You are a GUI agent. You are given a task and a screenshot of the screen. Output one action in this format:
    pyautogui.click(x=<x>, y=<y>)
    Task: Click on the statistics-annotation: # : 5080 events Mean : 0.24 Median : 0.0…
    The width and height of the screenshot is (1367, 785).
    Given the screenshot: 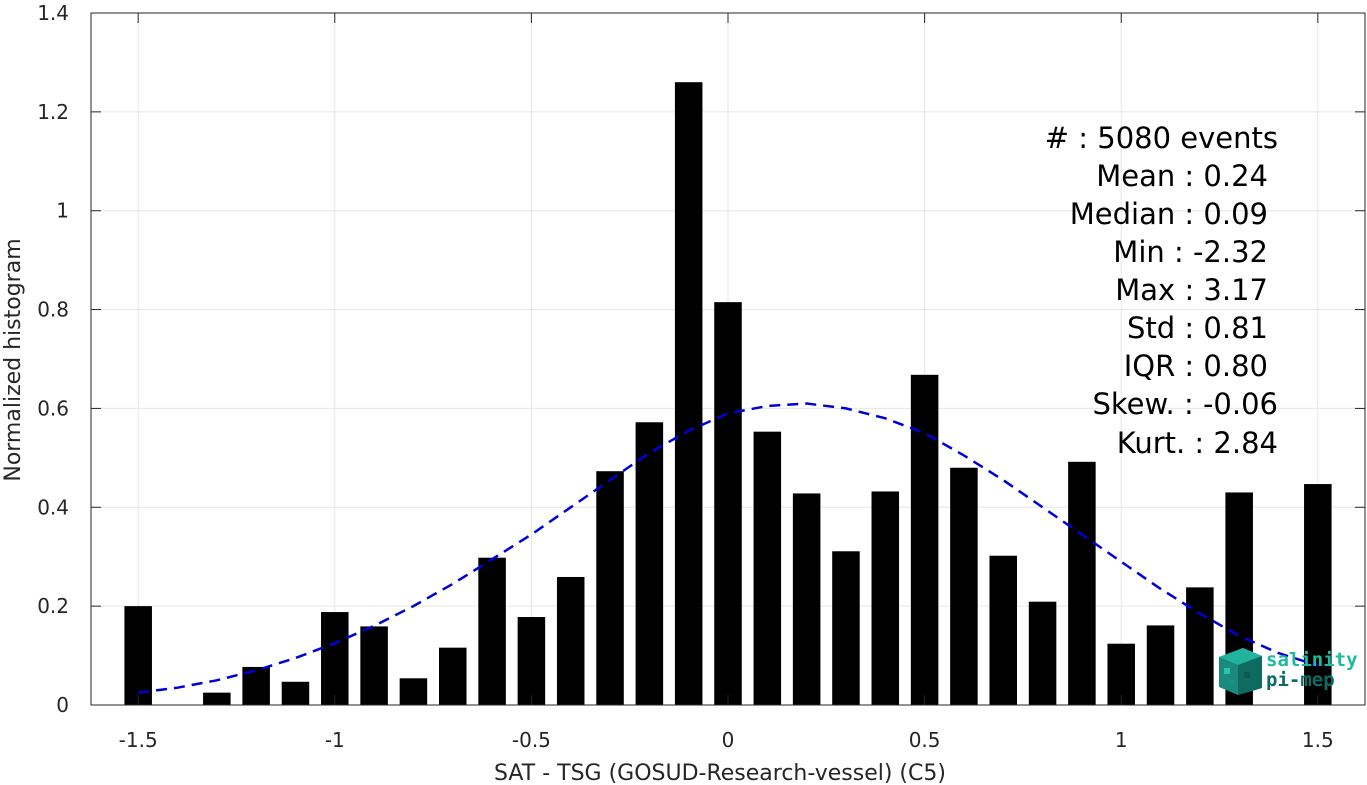 What is the action you would take?
    pyautogui.click(x=1161, y=290)
    